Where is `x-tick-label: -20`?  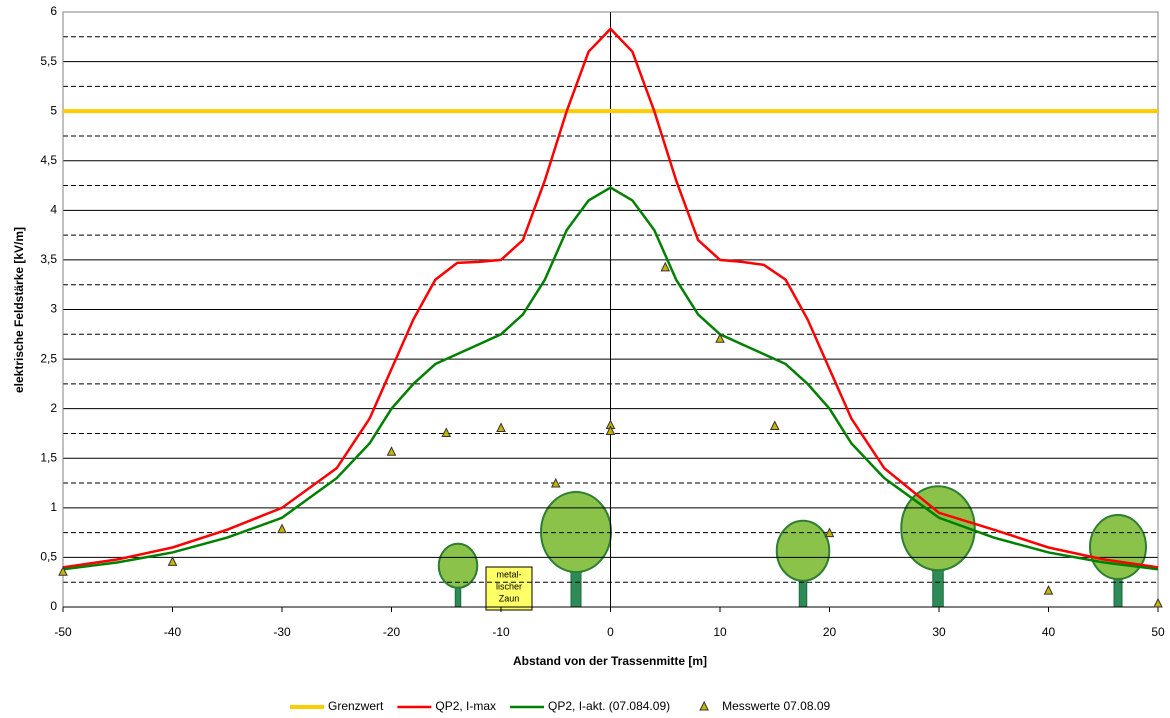 x-tick-label: -20 is located at coordinates (392, 632).